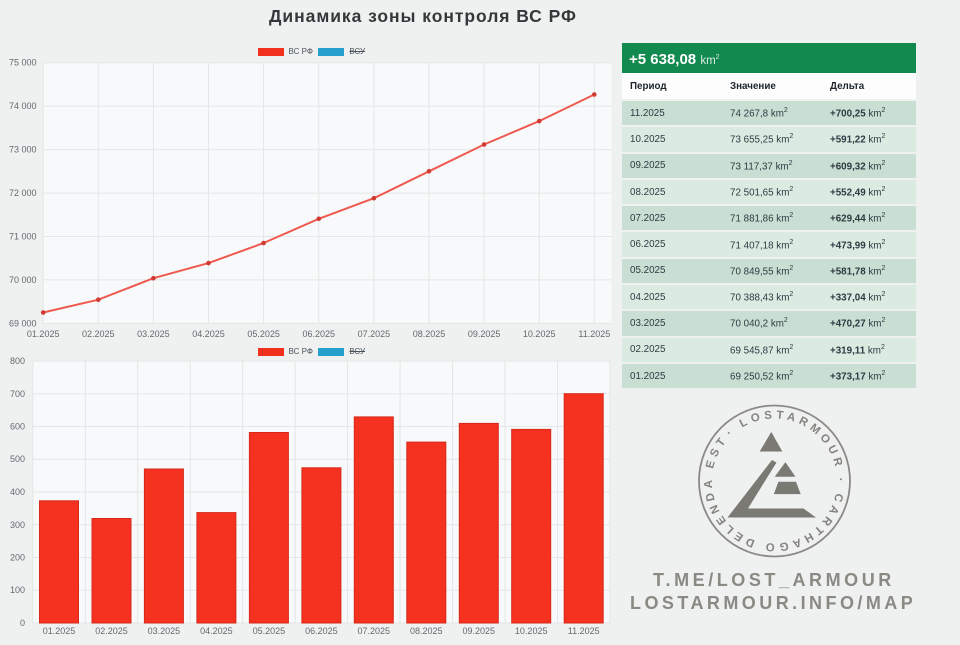 The width and height of the screenshot is (960, 645). I want to click on svg-text: 300, so click(17, 525).